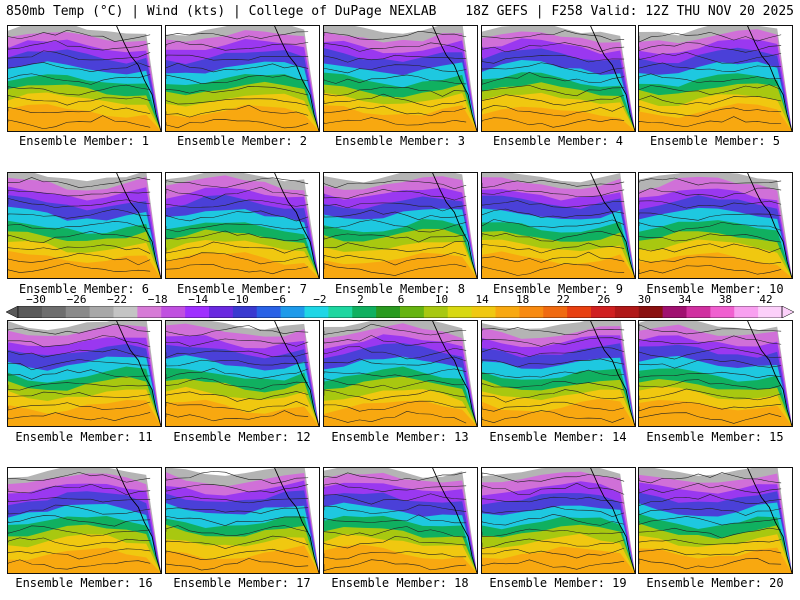 This screenshot has width=800, height=600. Describe the element at coordinates (360, 299) in the screenshot. I see `colorbar-tick-label: 2` at that location.